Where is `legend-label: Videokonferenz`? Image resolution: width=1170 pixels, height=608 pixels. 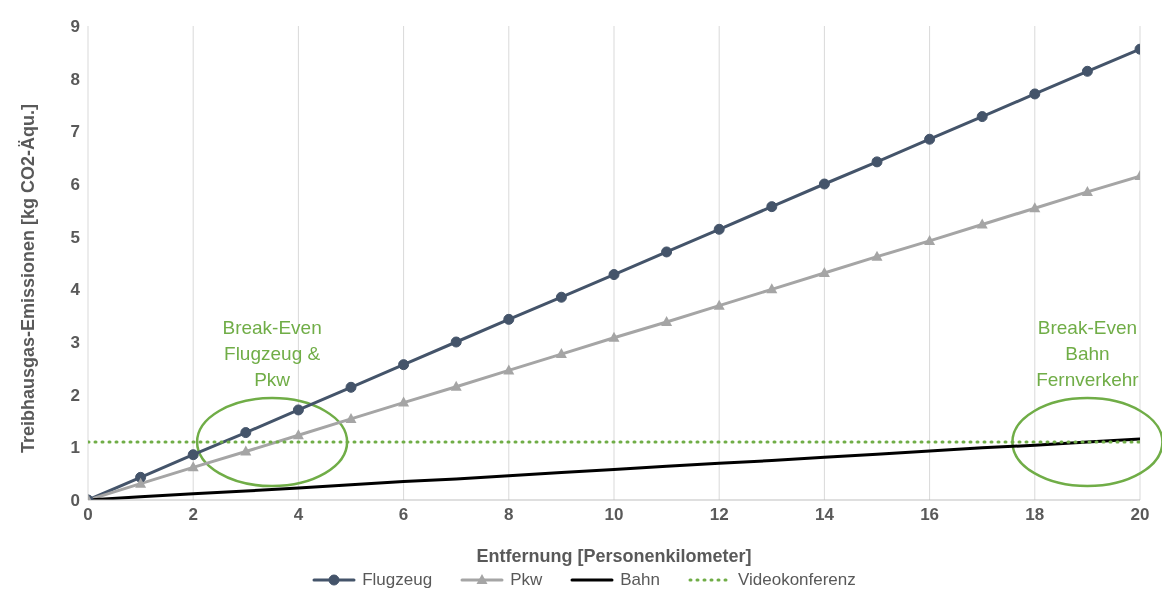 legend-label: Videokonferenz is located at coordinates (796, 580).